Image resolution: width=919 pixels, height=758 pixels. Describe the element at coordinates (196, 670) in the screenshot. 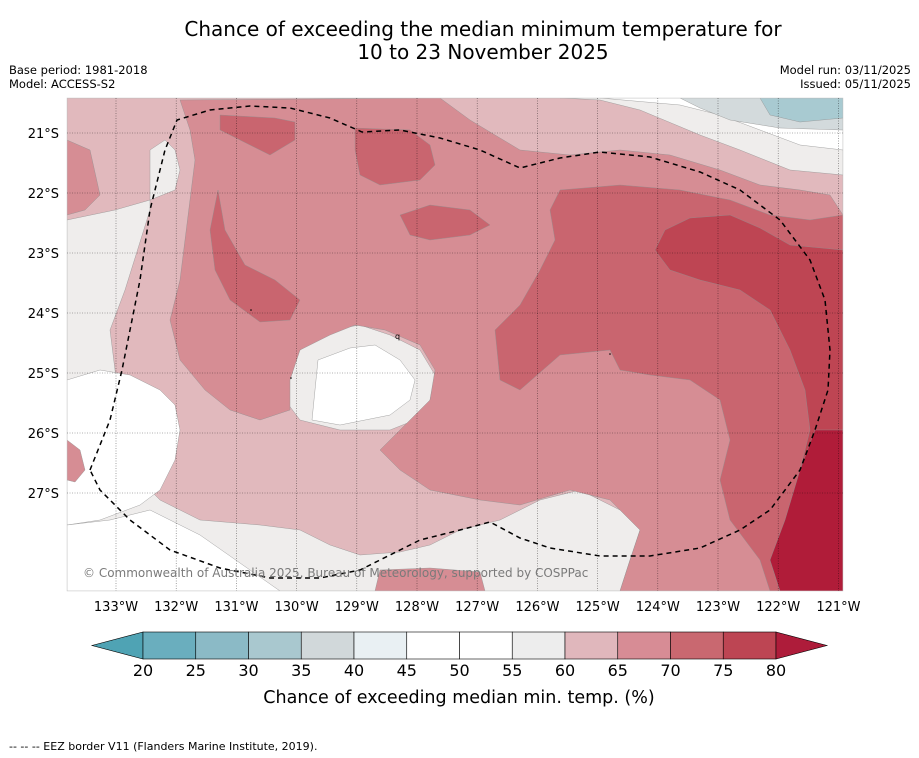

I see `colorbar-tick-label: 25` at that location.